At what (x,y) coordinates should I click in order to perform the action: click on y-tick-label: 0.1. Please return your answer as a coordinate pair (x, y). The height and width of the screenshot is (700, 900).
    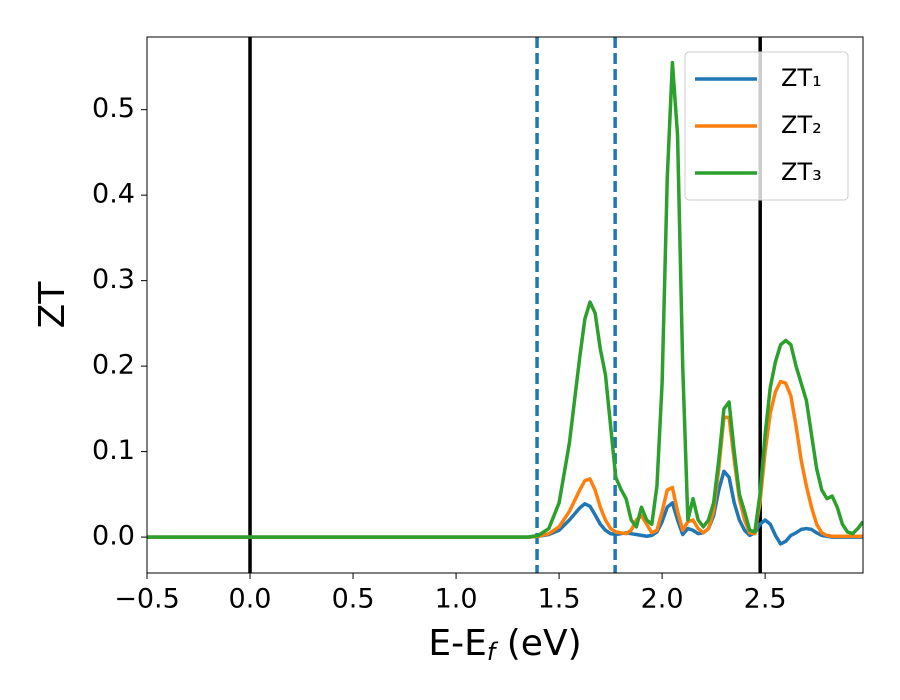
    Looking at the image, I should click on (113, 450).